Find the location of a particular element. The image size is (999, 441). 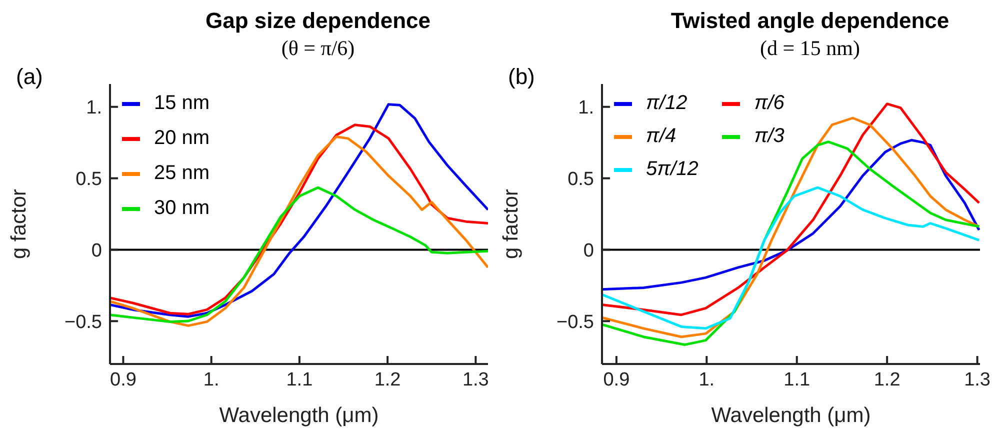

legend-label: π/6 is located at coordinates (769, 103).